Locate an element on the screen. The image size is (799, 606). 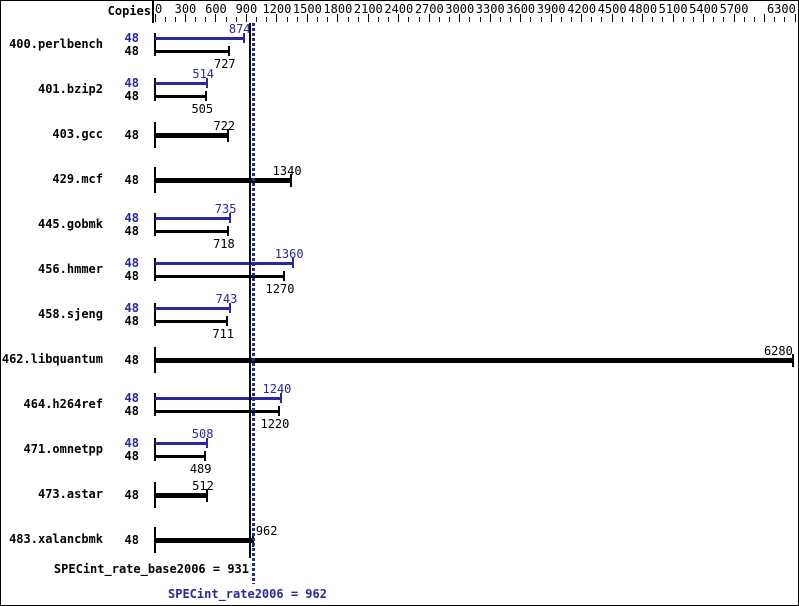
axis-tick-label: 2700 is located at coordinates (429, 9).